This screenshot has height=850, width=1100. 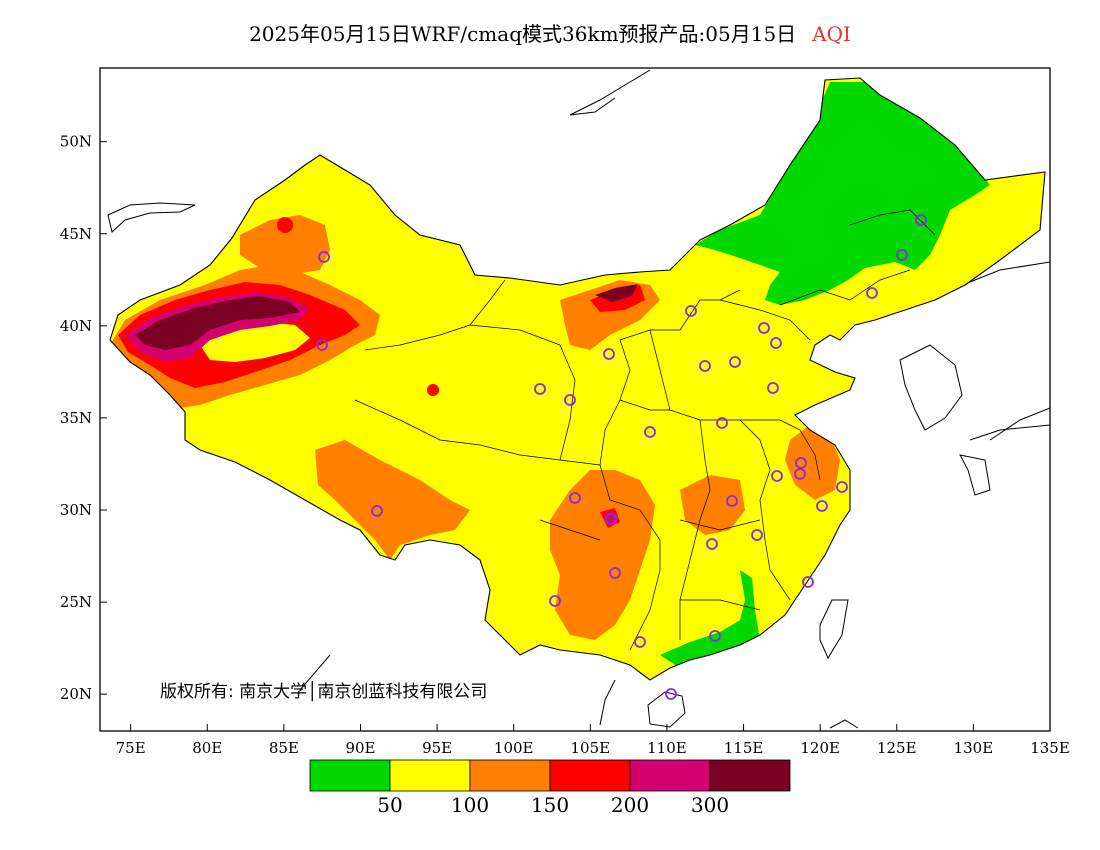 I want to click on copyright-text: 版权所有: 南京大学│南京创蓝科技有限公司, so click(x=323, y=691).